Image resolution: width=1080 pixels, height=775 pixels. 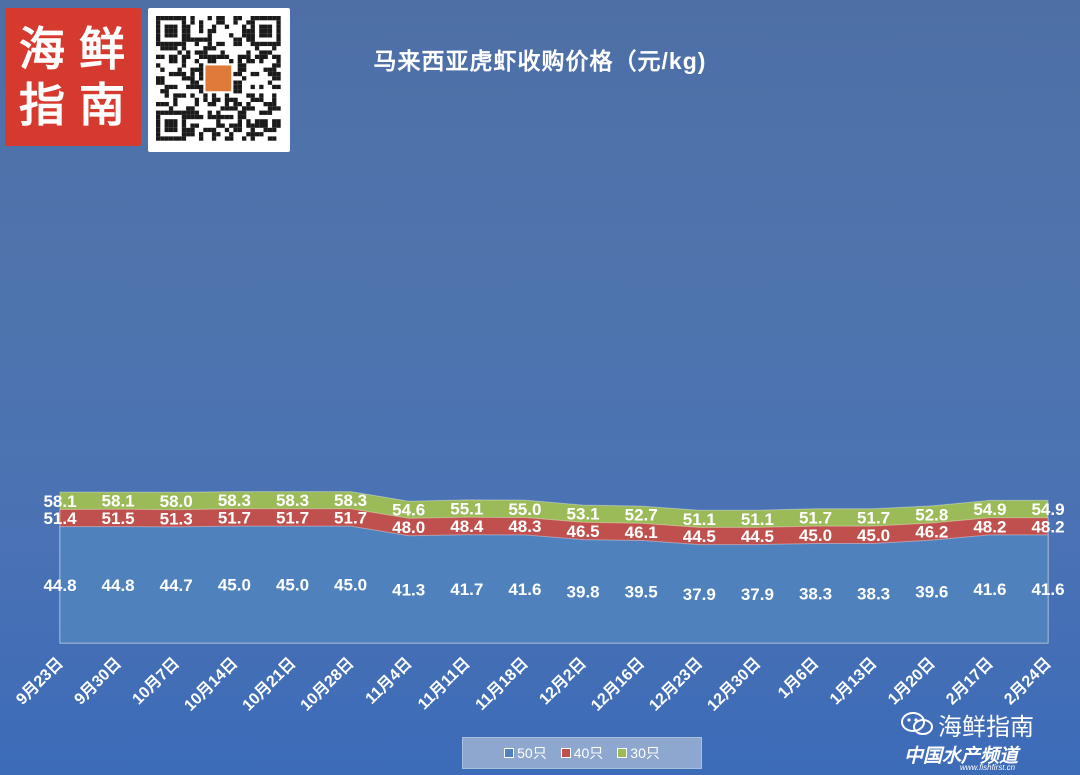 What do you see at coordinates (853, 681) in the screenshot?
I see `x-tick-label: 1月13日` at bounding box center [853, 681].